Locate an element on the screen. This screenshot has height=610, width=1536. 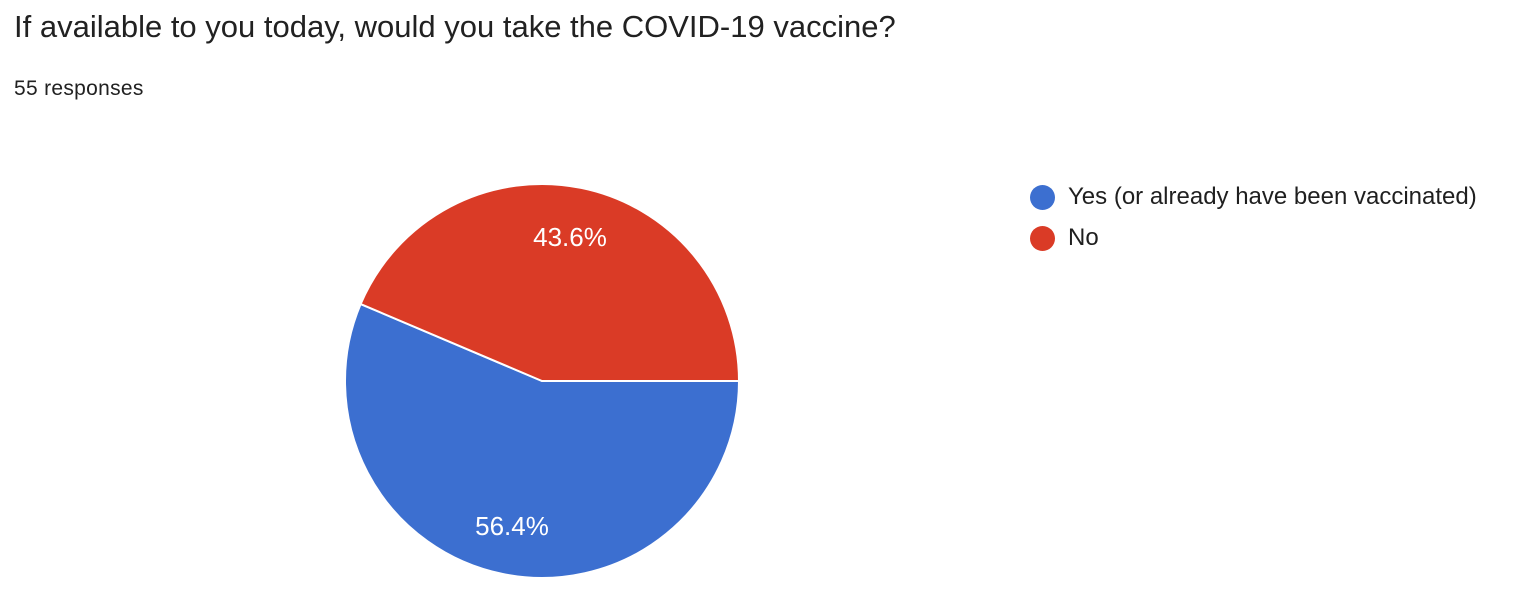
legend-item-no: No is located at coordinates (1253, 238).